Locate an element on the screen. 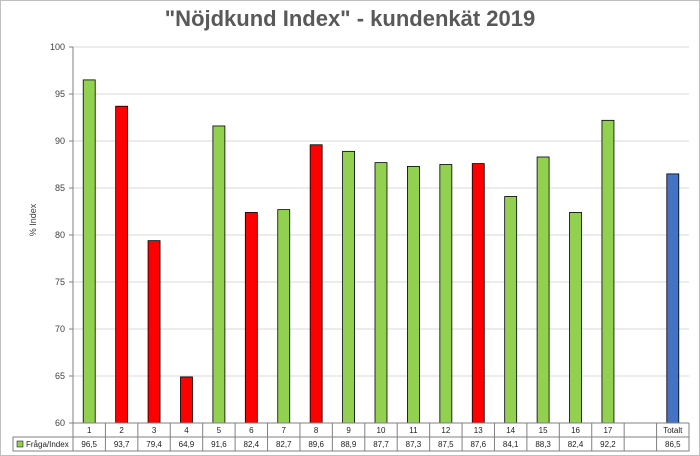 The width and height of the screenshot is (700, 456). x-tick-label: Totalt is located at coordinates (673, 430).